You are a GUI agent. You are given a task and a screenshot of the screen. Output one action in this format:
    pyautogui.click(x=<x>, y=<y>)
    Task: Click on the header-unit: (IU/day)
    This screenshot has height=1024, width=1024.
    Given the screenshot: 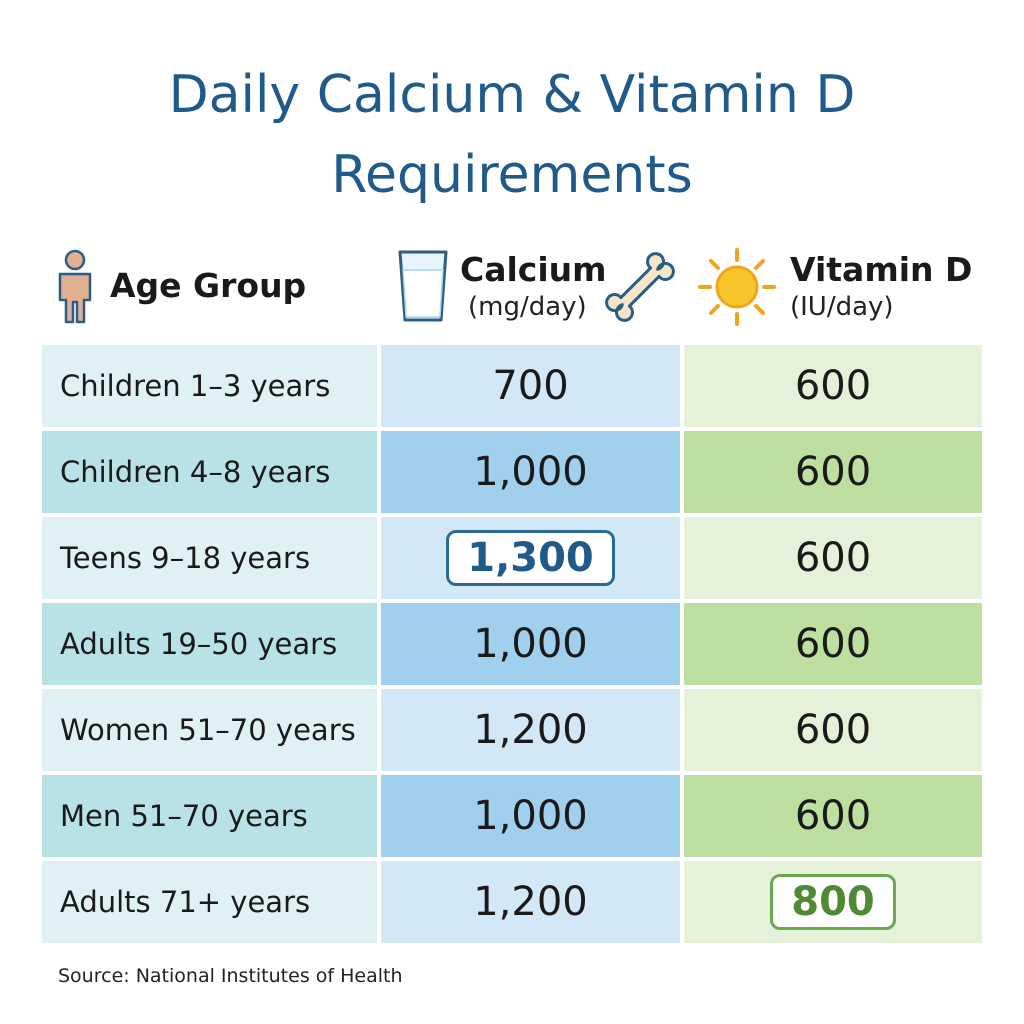 What is the action you would take?
    pyautogui.click(x=842, y=307)
    